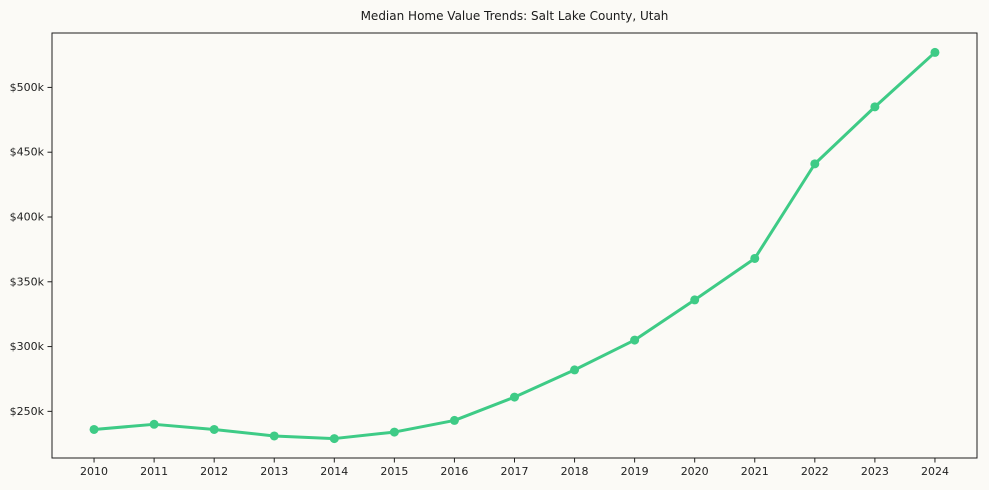  What do you see at coordinates (27, 87) in the screenshot?
I see `y-axis-tick-label: $500k` at bounding box center [27, 87].